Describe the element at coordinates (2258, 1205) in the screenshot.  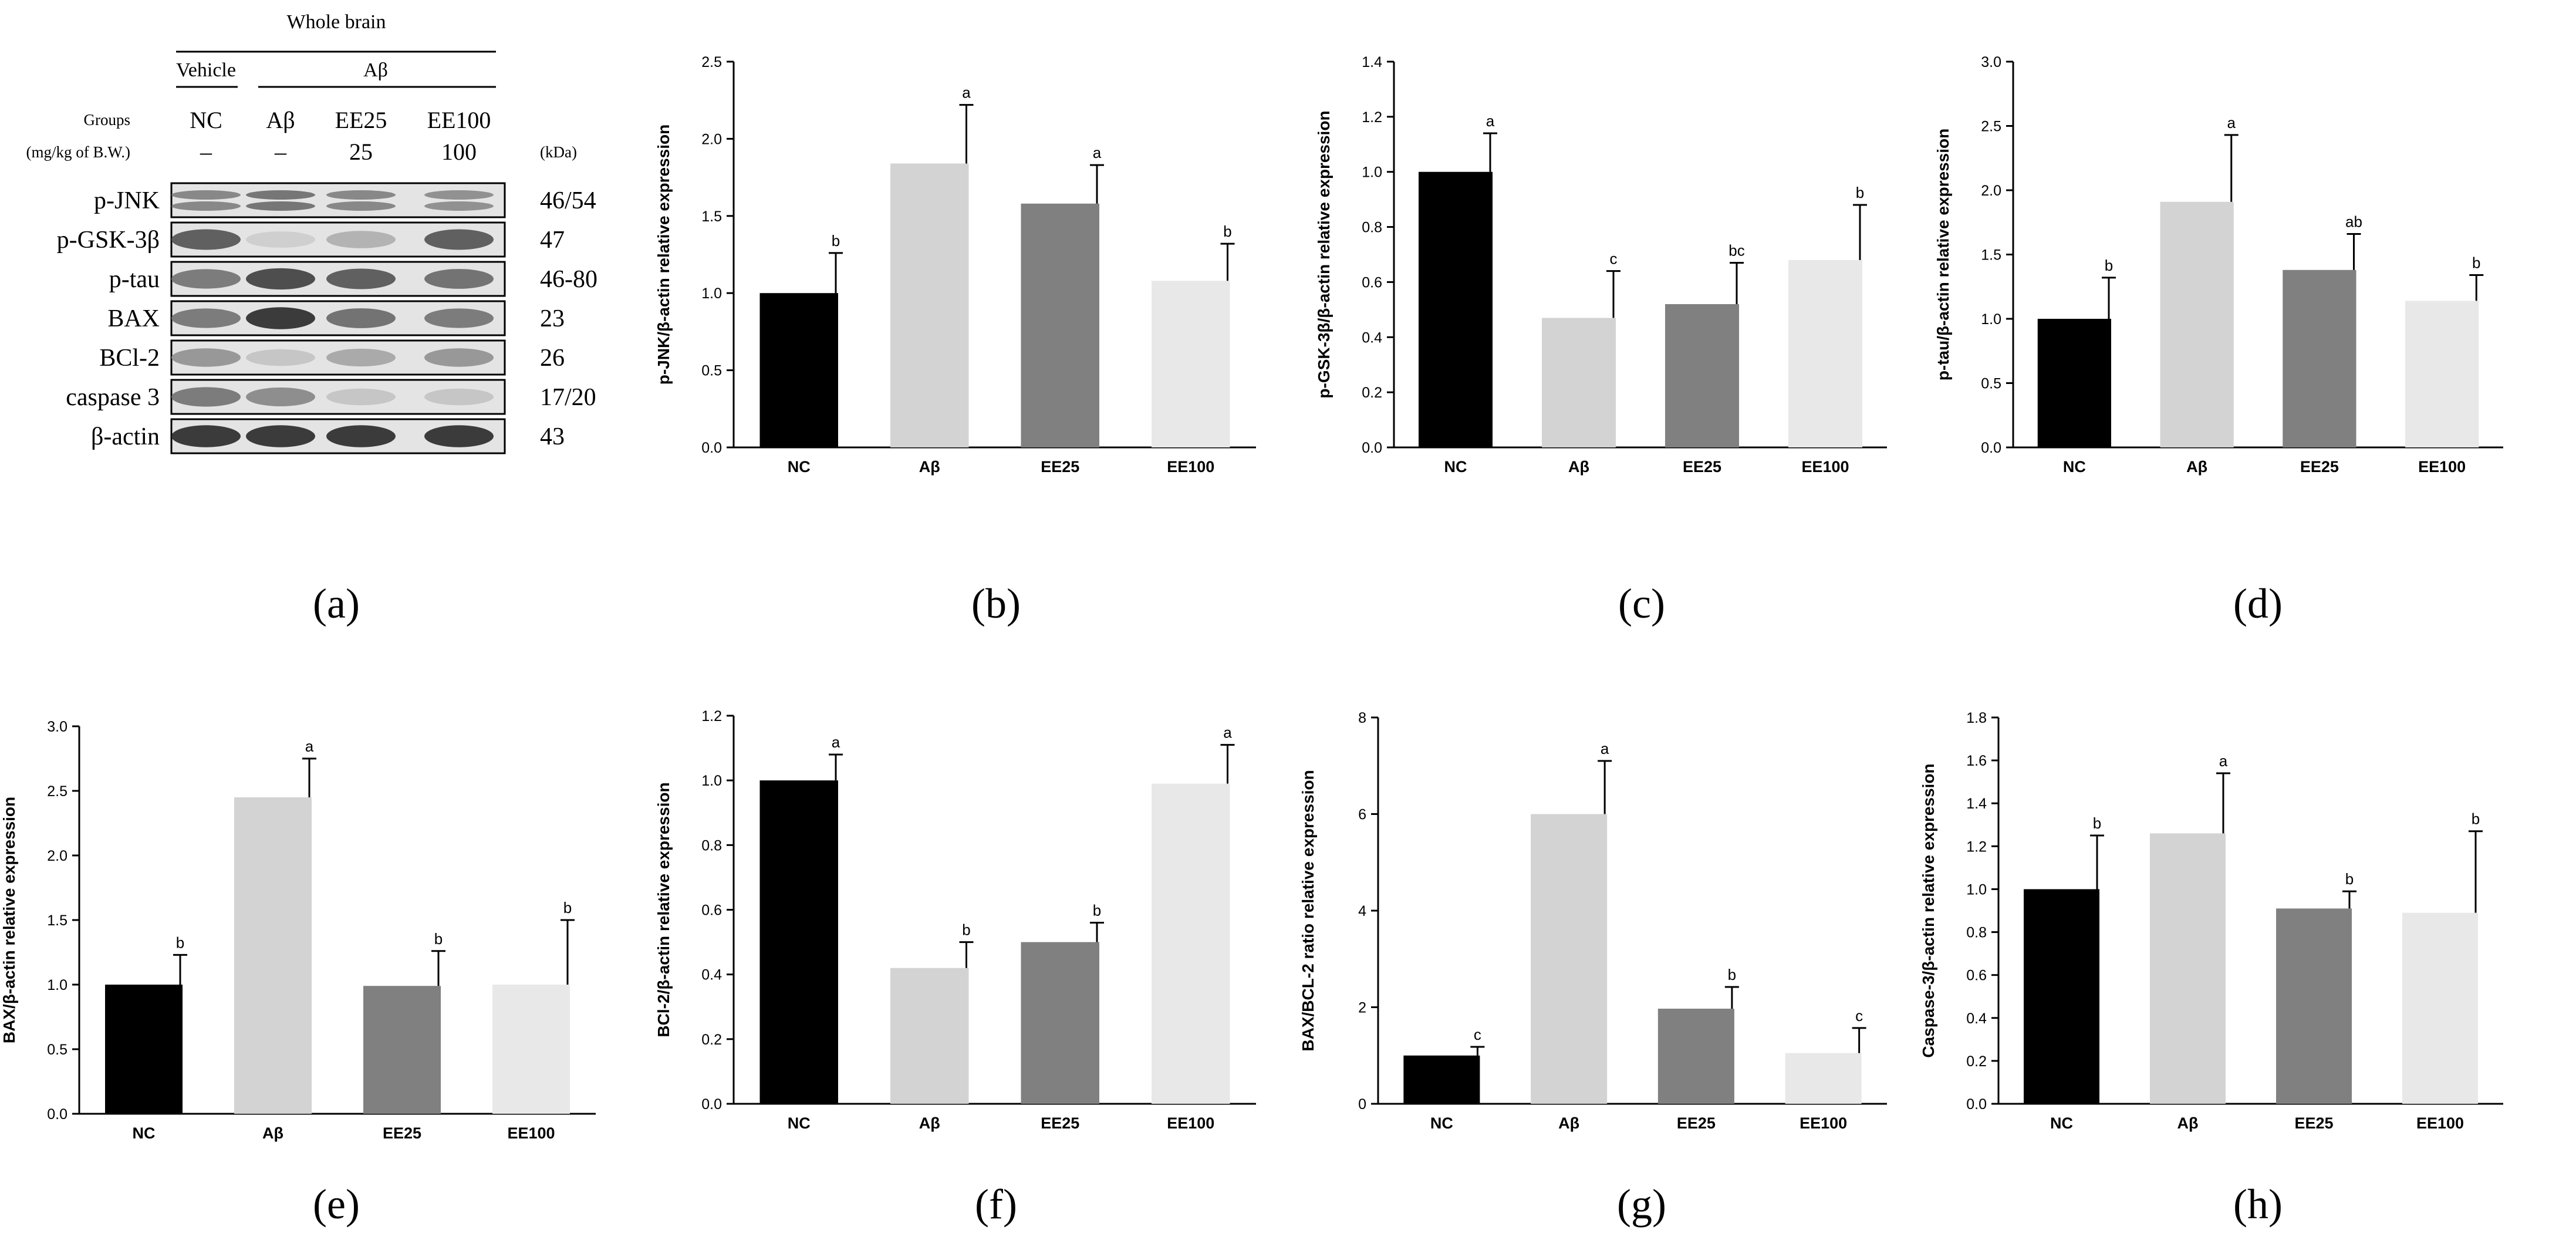
I see `panel-label-h: (h)` at that location.